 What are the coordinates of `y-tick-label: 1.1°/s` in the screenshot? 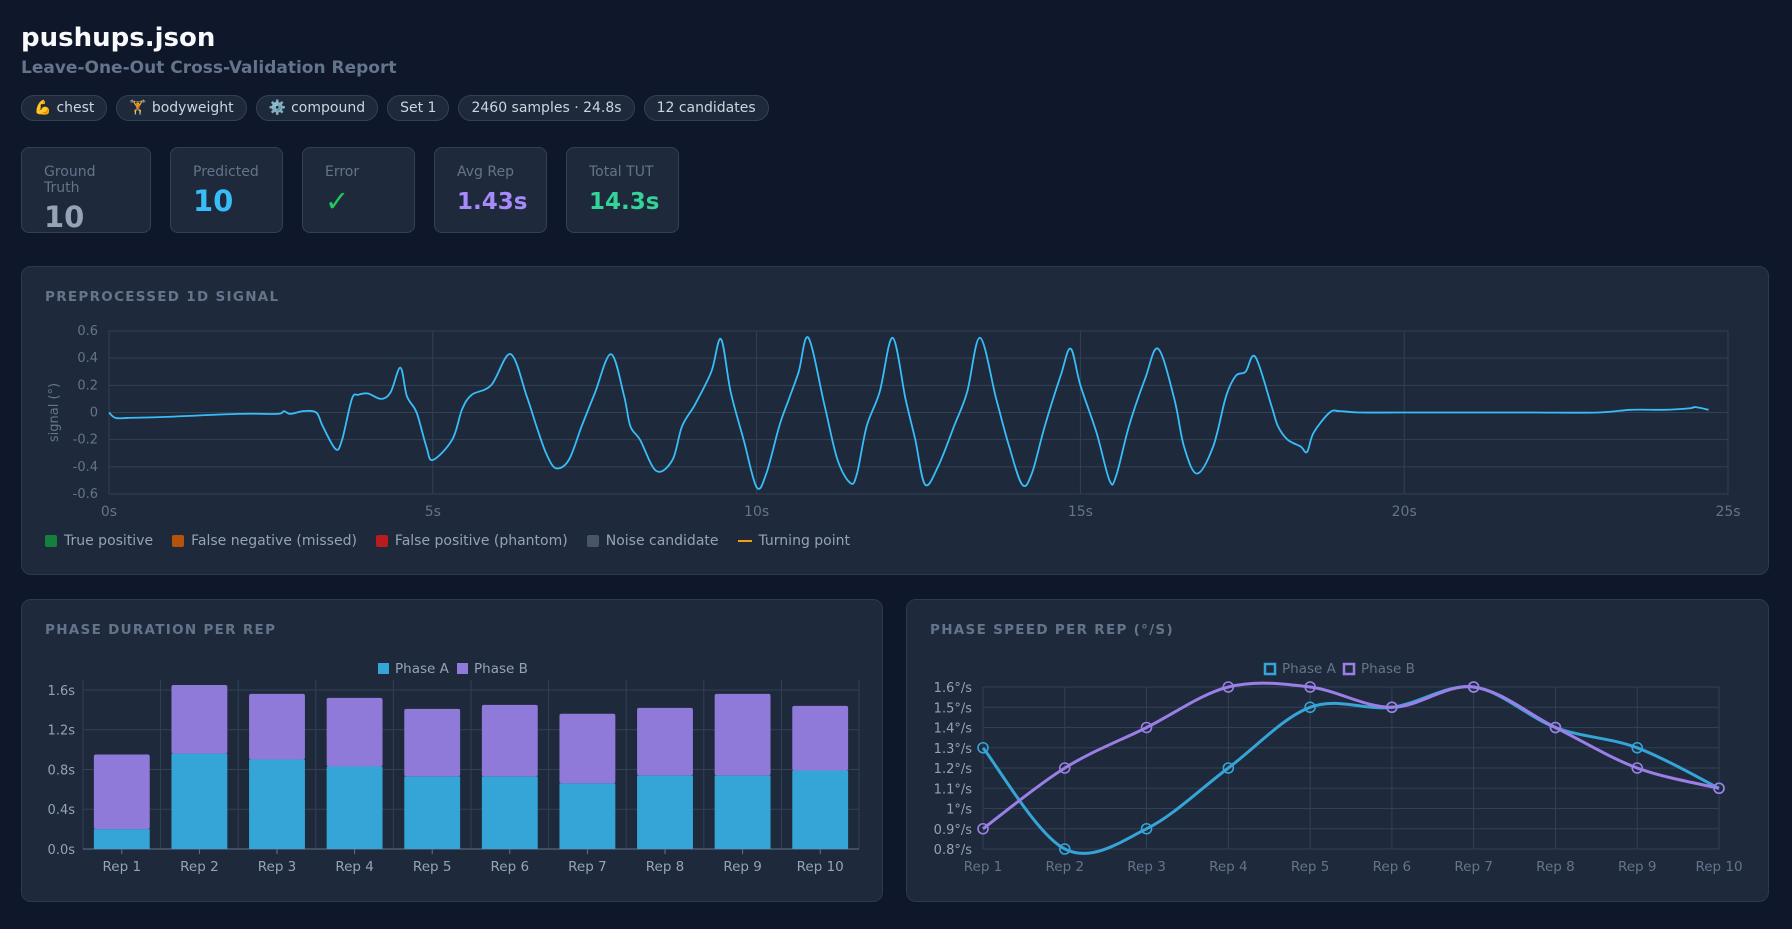 It's located at (953, 789).